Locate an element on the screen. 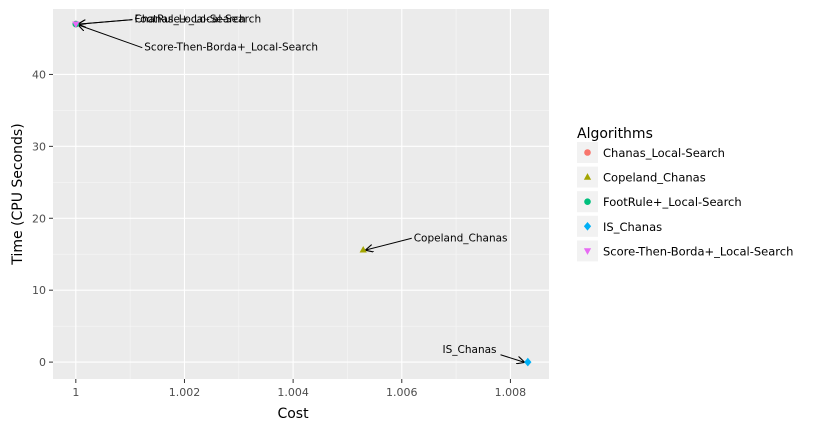 The height and width of the screenshot is (430, 832). x-tick-label: 1.008 is located at coordinates (511, 392).